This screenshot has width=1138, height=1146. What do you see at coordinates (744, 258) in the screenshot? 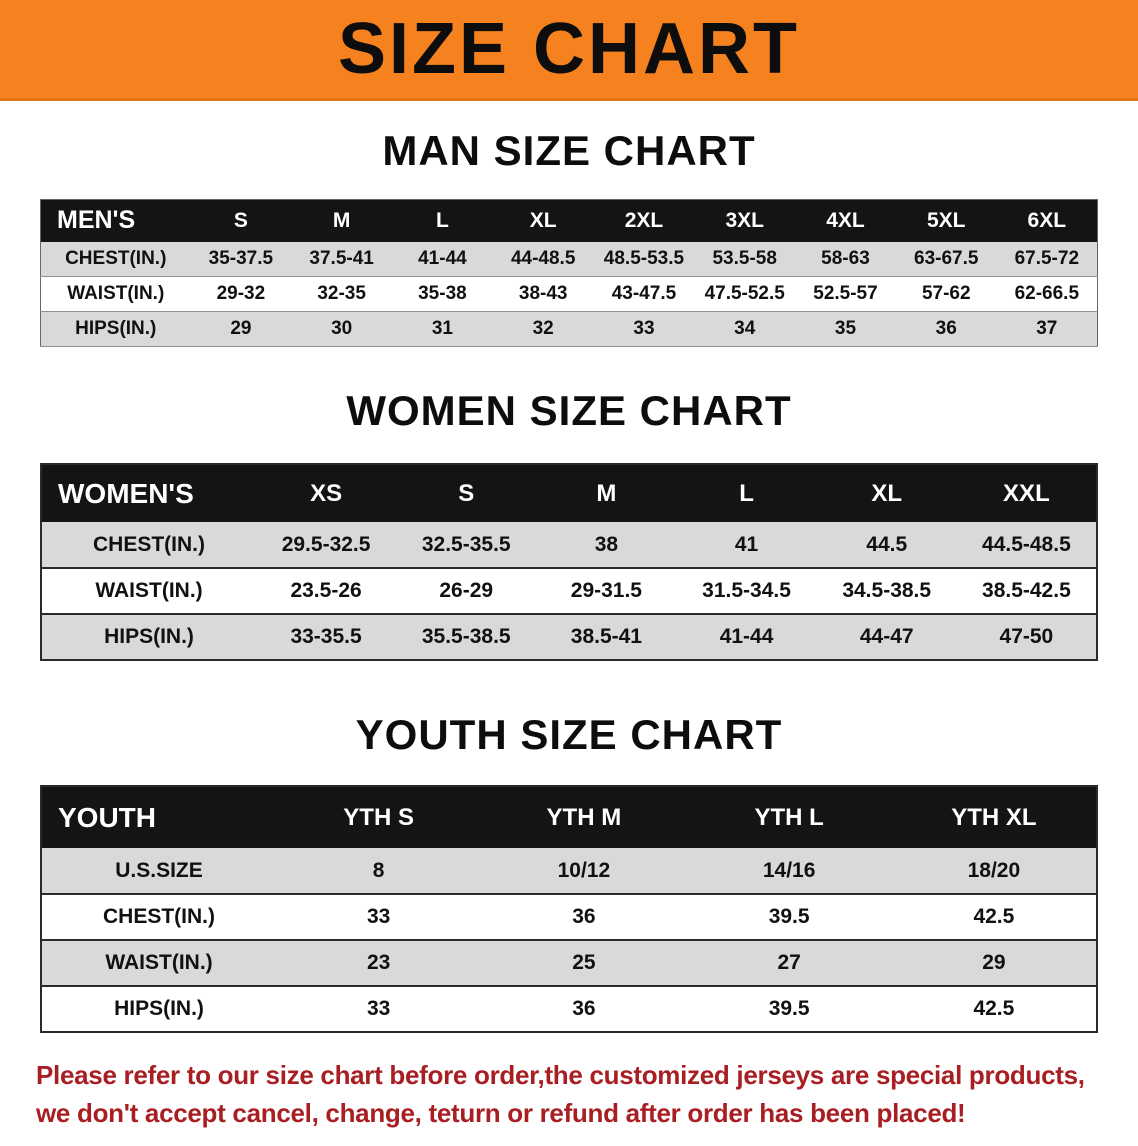
I see `measurement-value: 53.5-58` at bounding box center [744, 258].